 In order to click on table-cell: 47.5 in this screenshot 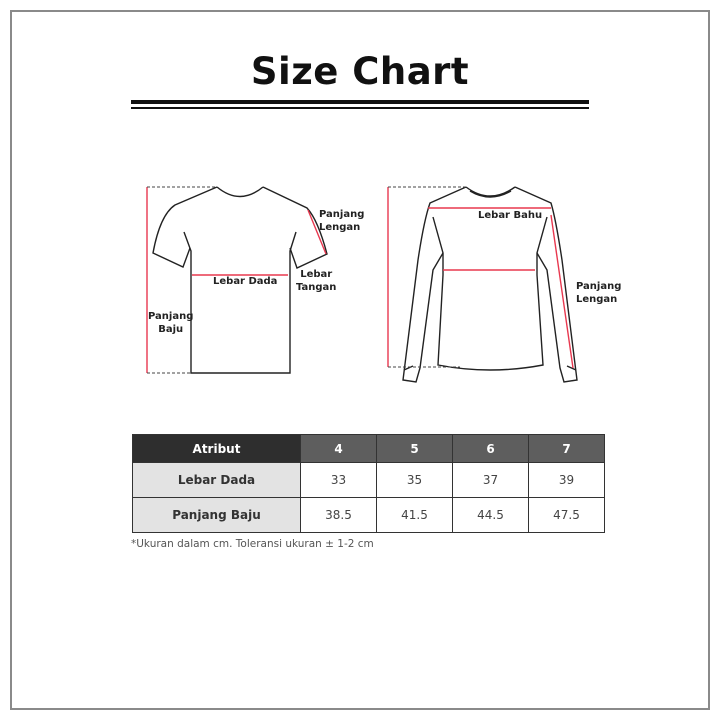, I will do `click(566, 515)`.